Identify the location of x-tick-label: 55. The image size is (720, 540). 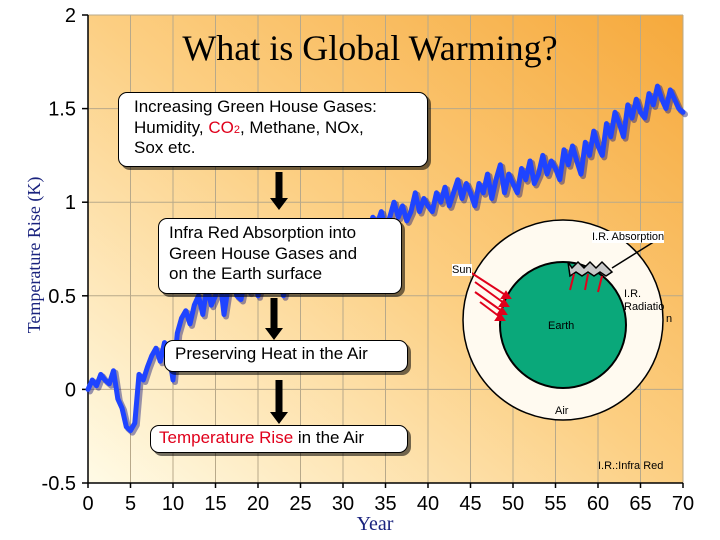
(555, 504).